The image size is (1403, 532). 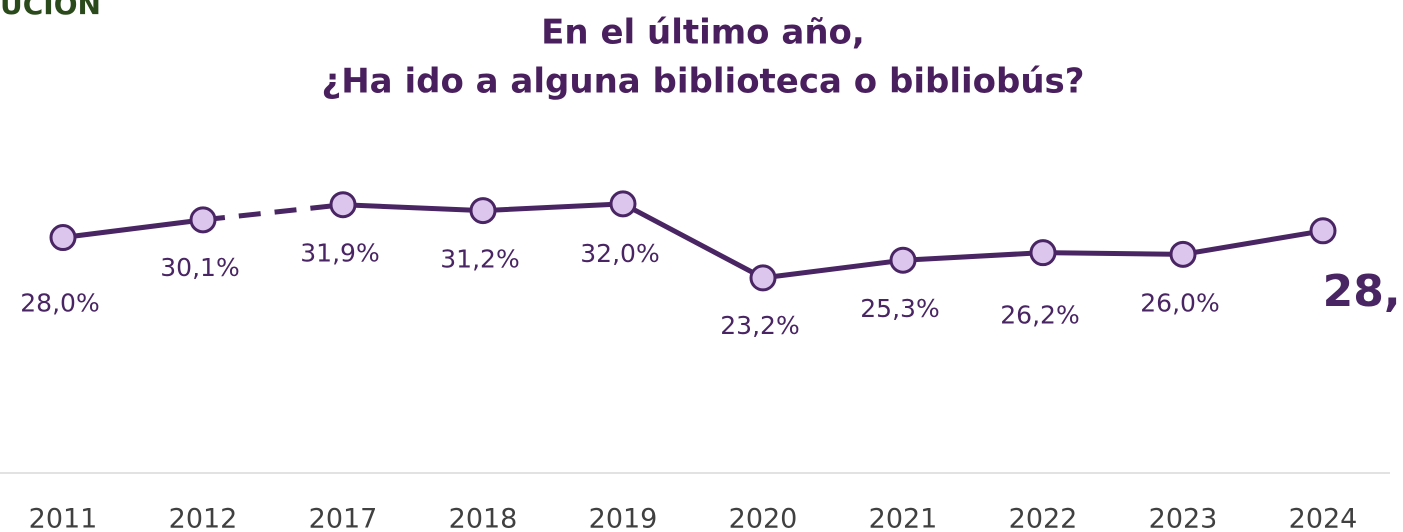 I want to click on section-header: UCION, so click(x=50, y=10).